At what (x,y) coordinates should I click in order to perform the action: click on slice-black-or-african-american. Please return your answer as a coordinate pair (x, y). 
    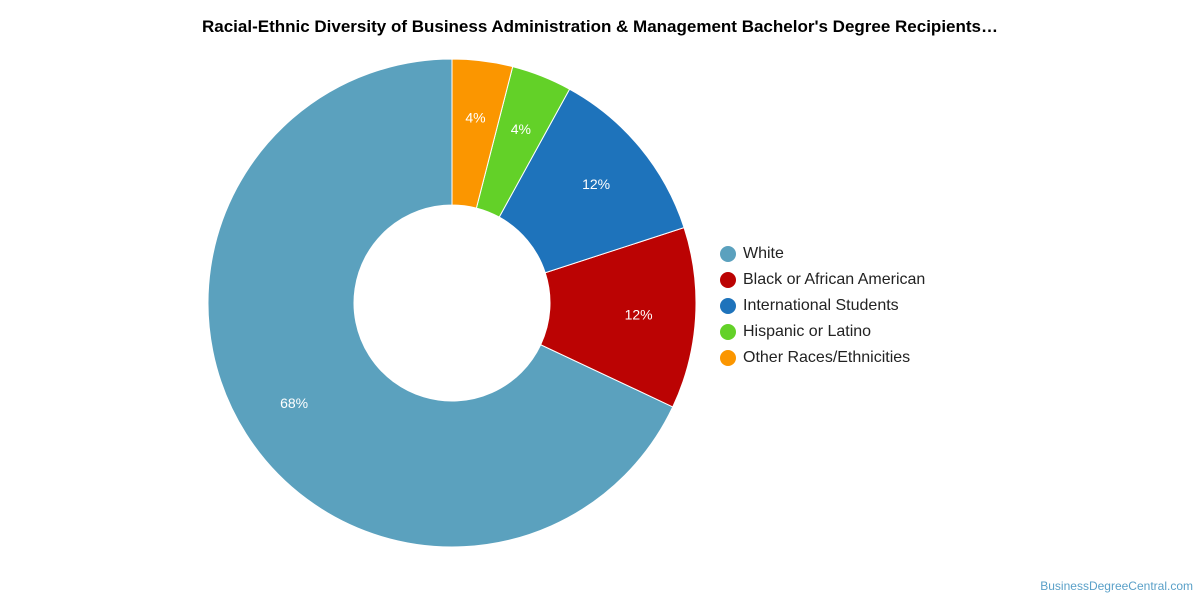
    Looking at the image, I should click on (618, 317).